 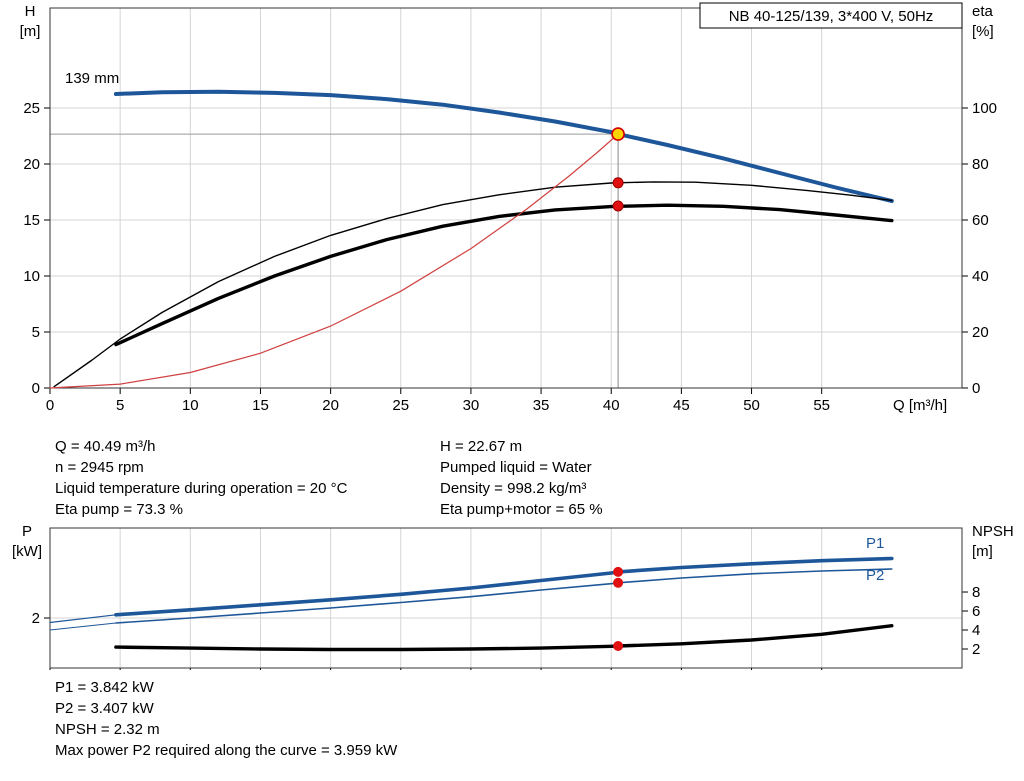 I want to click on p1-point-marker, so click(x=618, y=571).